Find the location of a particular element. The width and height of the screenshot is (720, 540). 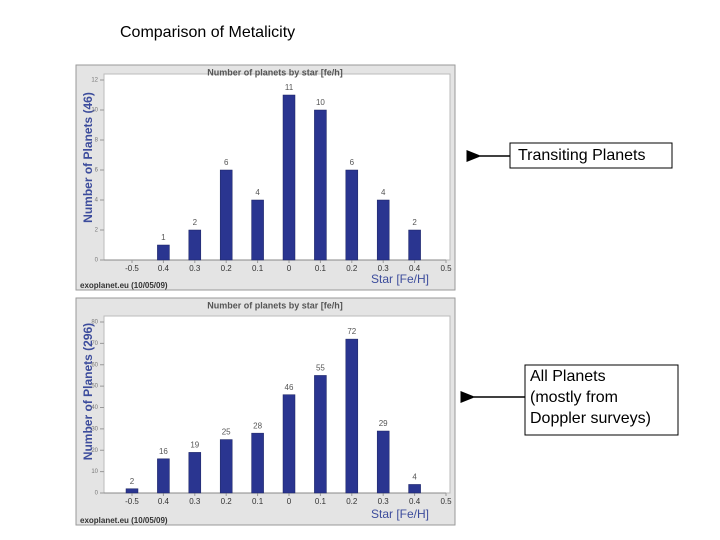

y-tick-label: 4 is located at coordinates (97, 201).